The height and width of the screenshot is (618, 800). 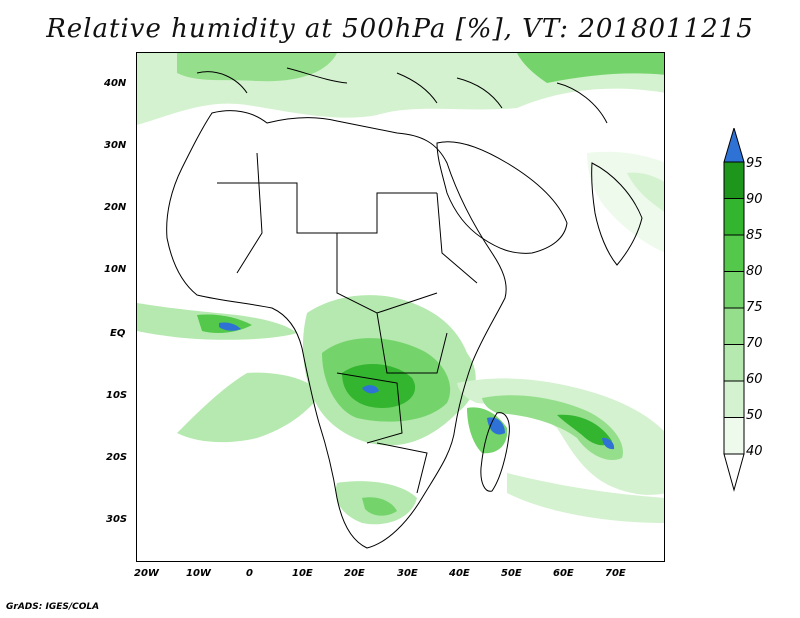 What do you see at coordinates (734, 472) in the screenshot?
I see `colorbar-bottom-arrow` at bounding box center [734, 472].